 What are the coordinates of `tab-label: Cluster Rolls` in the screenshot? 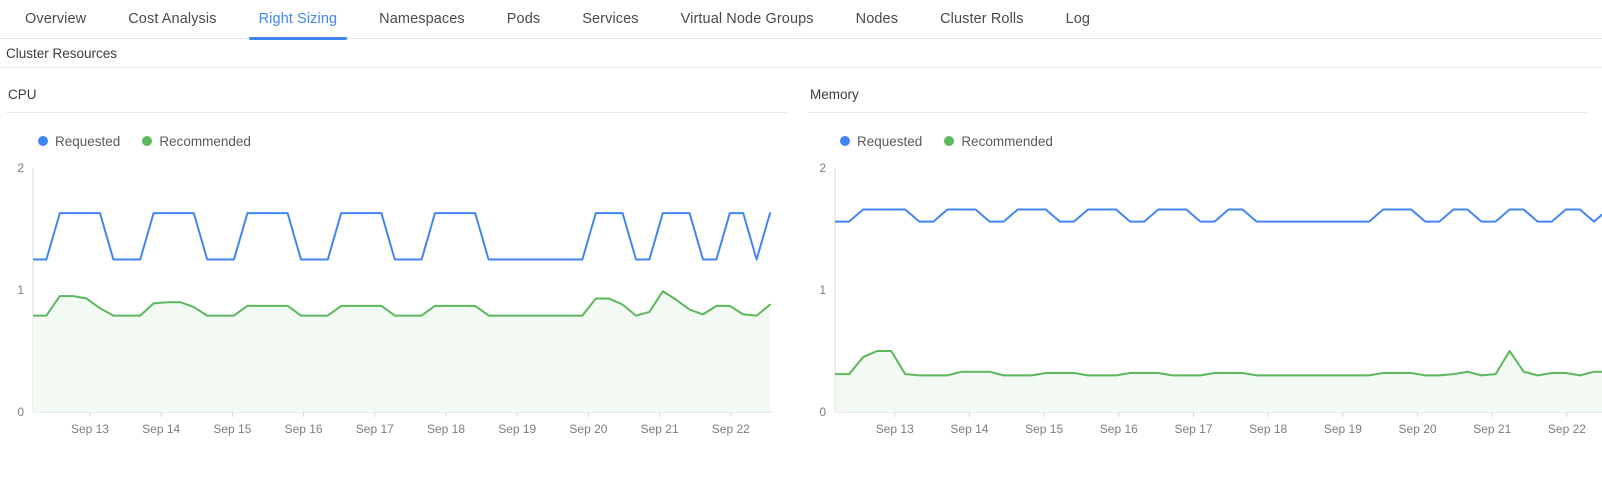 It's located at (982, 19).